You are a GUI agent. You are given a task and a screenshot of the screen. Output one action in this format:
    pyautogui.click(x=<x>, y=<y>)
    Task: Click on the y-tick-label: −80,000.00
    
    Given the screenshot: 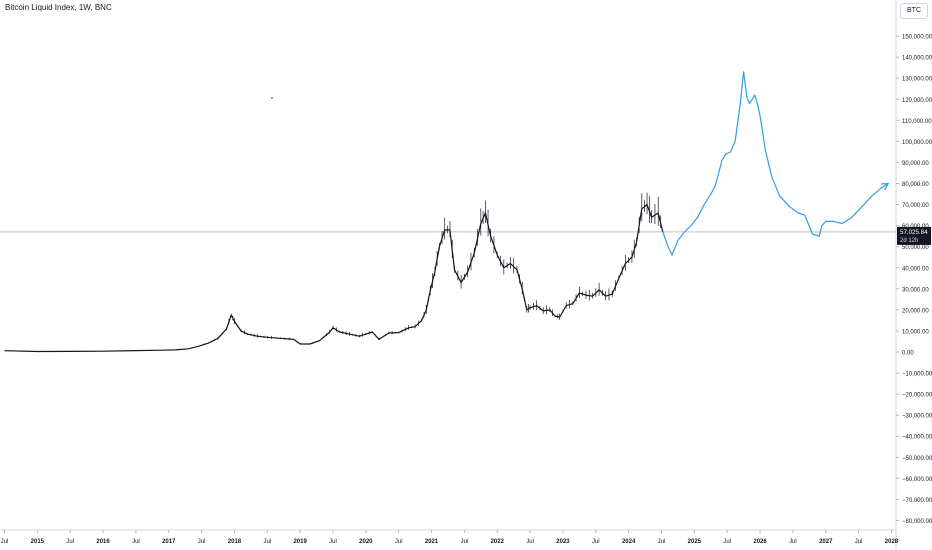 What is the action you would take?
    pyautogui.click(x=917, y=522)
    